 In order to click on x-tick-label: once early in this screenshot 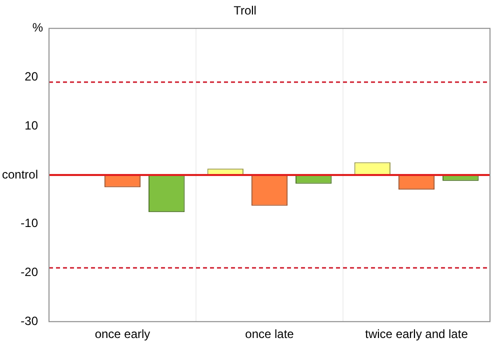, I will do `click(122, 334)`.